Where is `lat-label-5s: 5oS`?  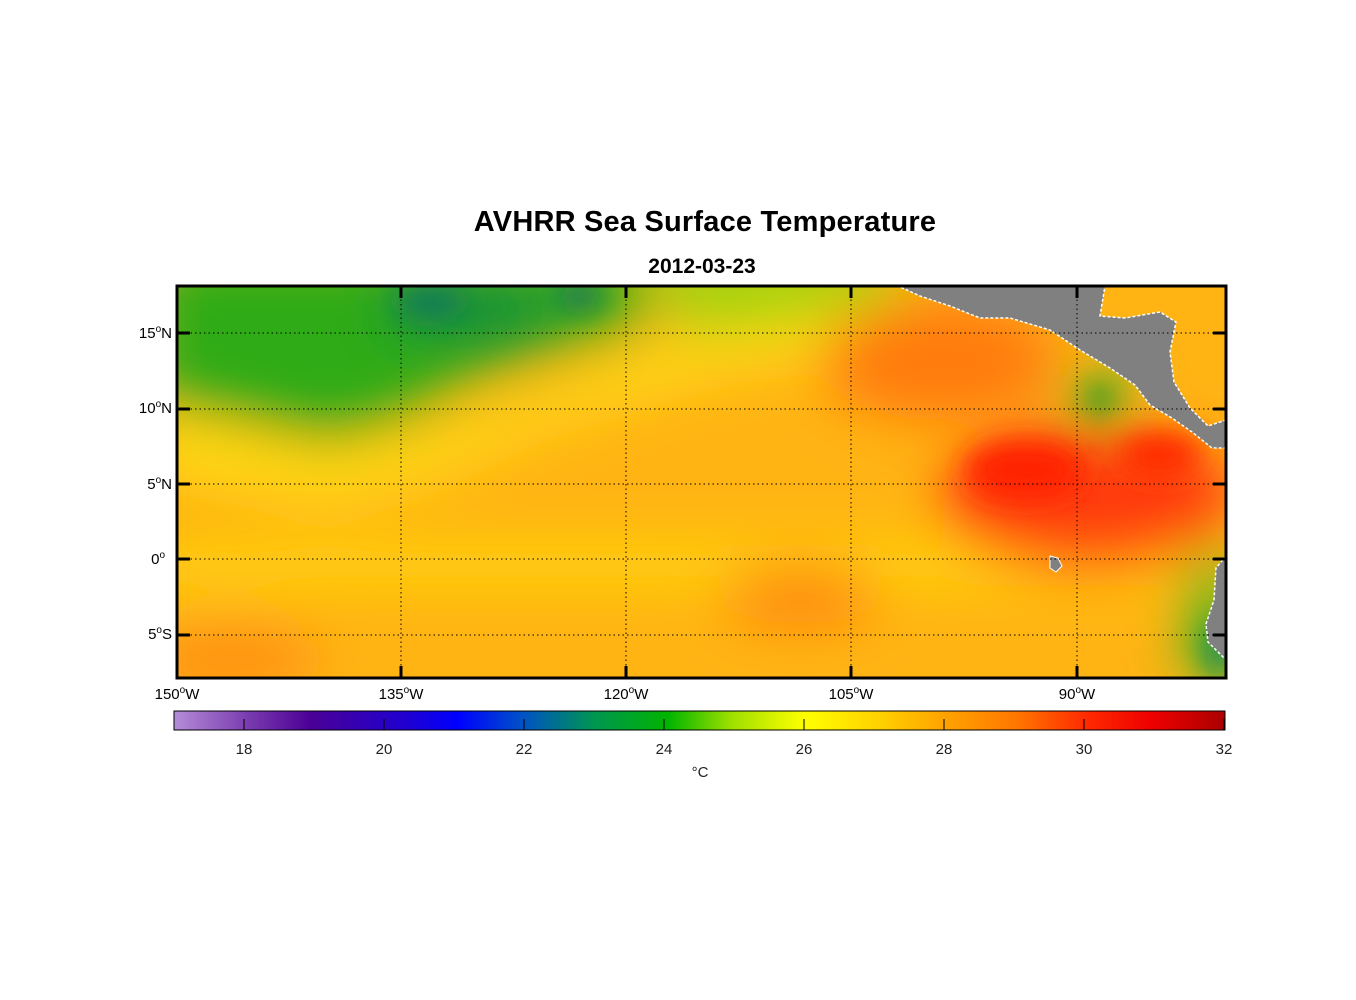 lat-label-5s: 5oS is located at coordinates (160, 634).